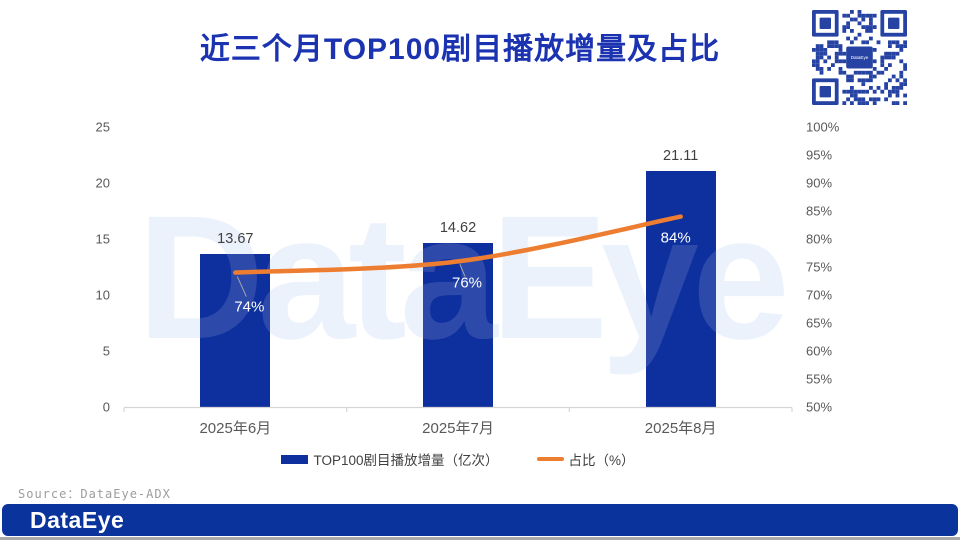 This screenshot has height=540, width=960. What do you see at coordinates (102, 295) in the screenshot?
I see `left-axis-tick-label: 10` at bounding box center [102, 295].